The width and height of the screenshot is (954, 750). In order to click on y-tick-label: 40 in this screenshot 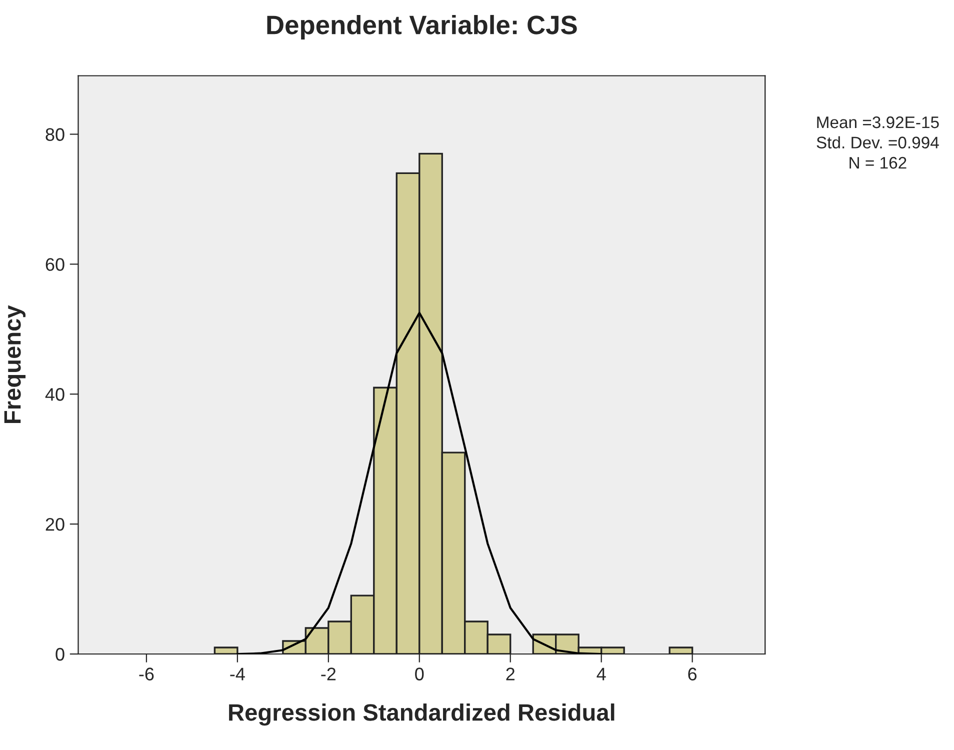, I will do `click(54, 394)`.